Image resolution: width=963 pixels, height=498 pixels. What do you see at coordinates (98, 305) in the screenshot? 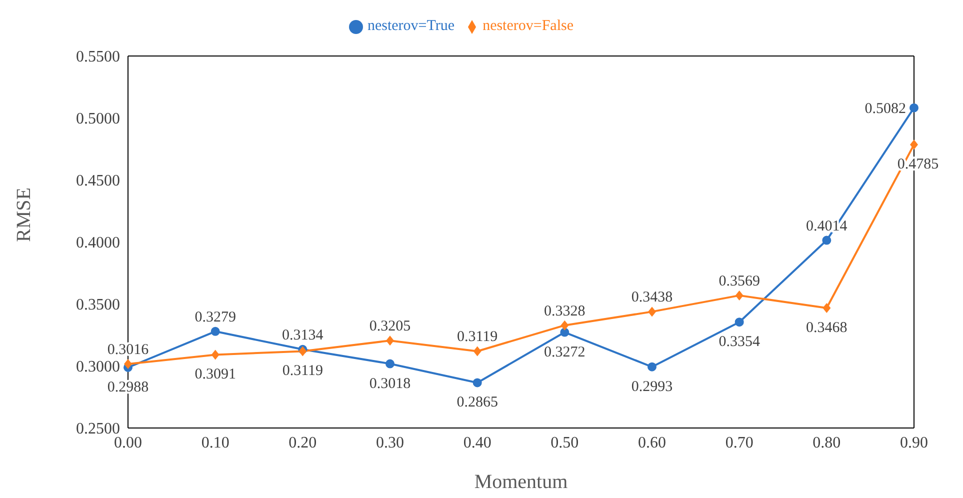
I see `y-tick-label: 0.3500` at bounding box center [98, 305].